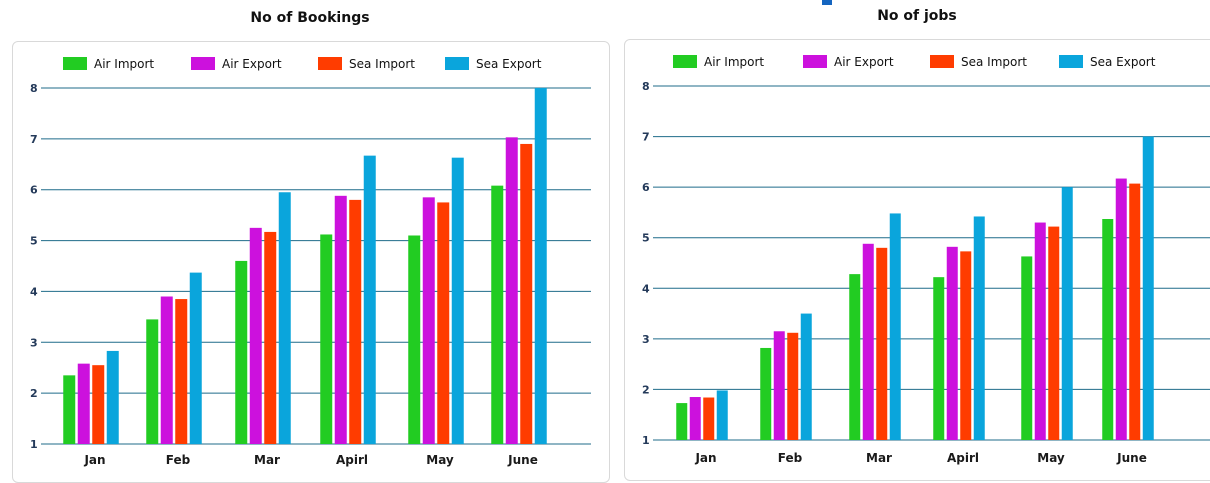 This screenshot has width=1210, height=483. I want to click on bookings-bar-mar-sea-export, so click(284, 318).